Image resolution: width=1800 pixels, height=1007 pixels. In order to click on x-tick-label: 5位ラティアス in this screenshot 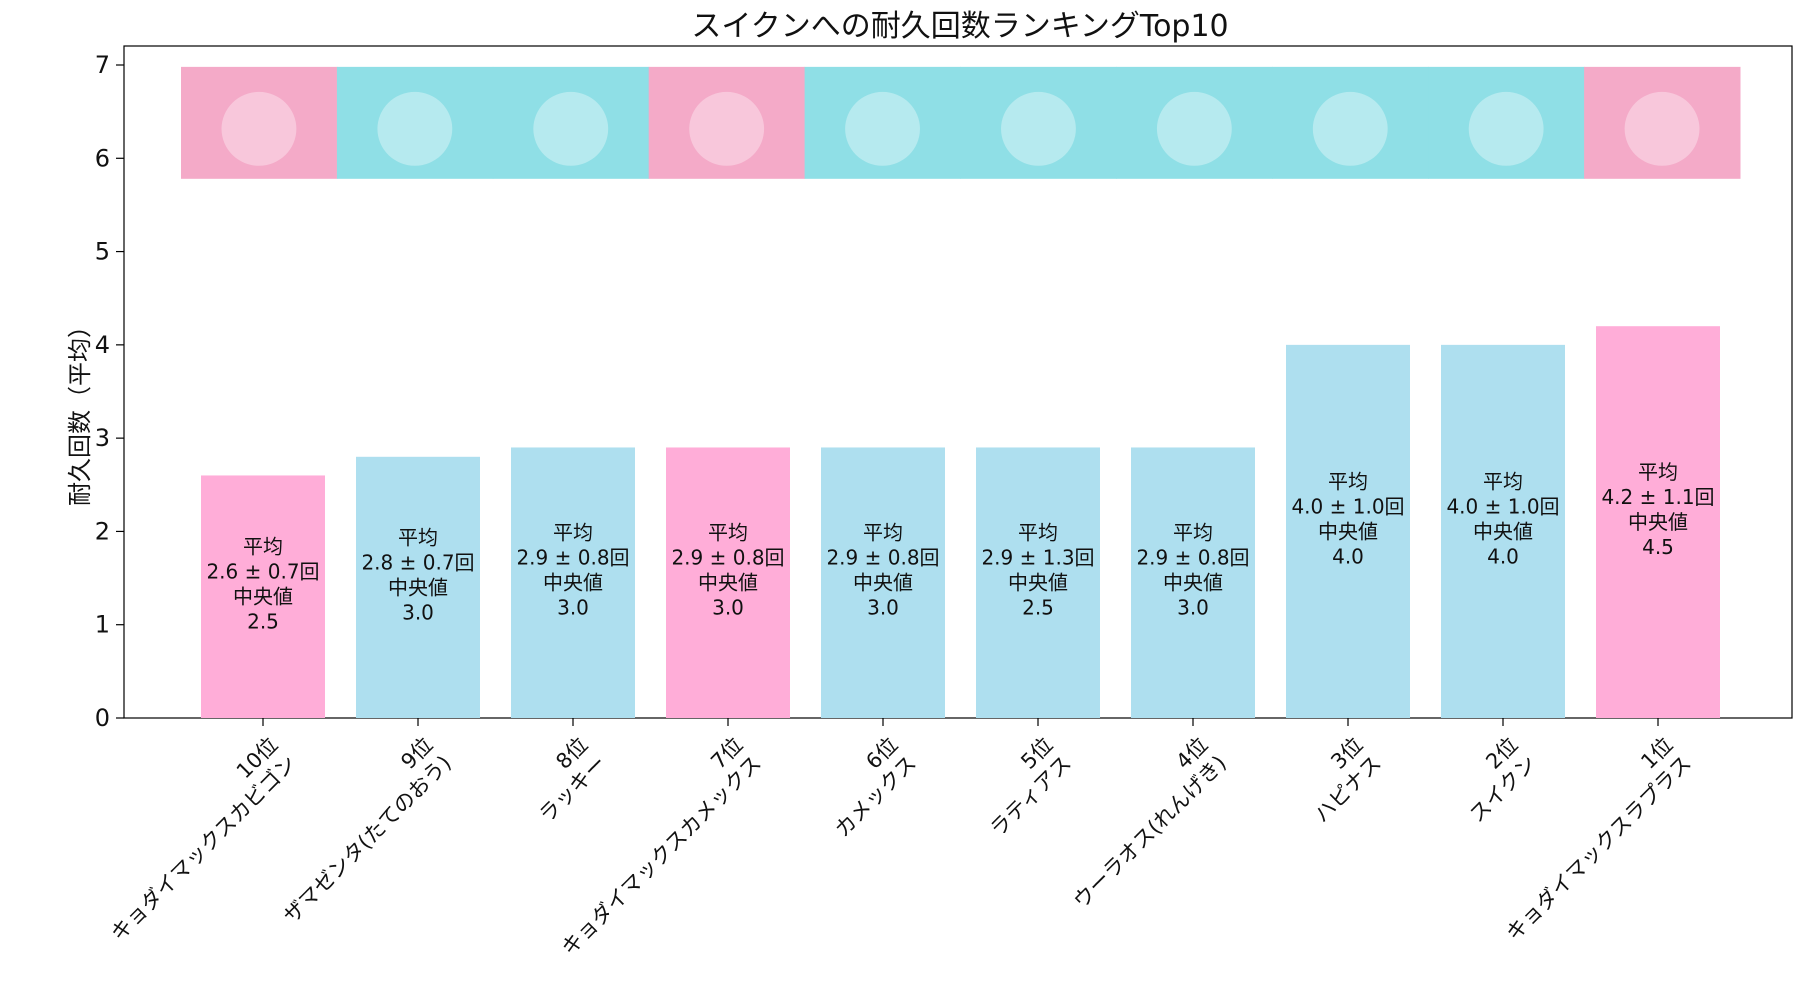, I will do `click(1021, 787)`.